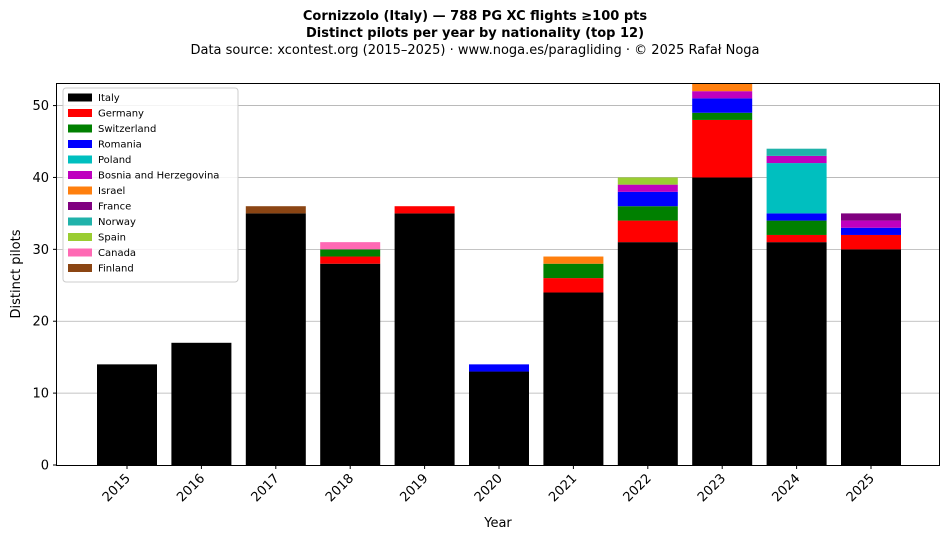 This screenshot has width=950, height=539. I want to click on legend-label: Romania, so click(120, 145).